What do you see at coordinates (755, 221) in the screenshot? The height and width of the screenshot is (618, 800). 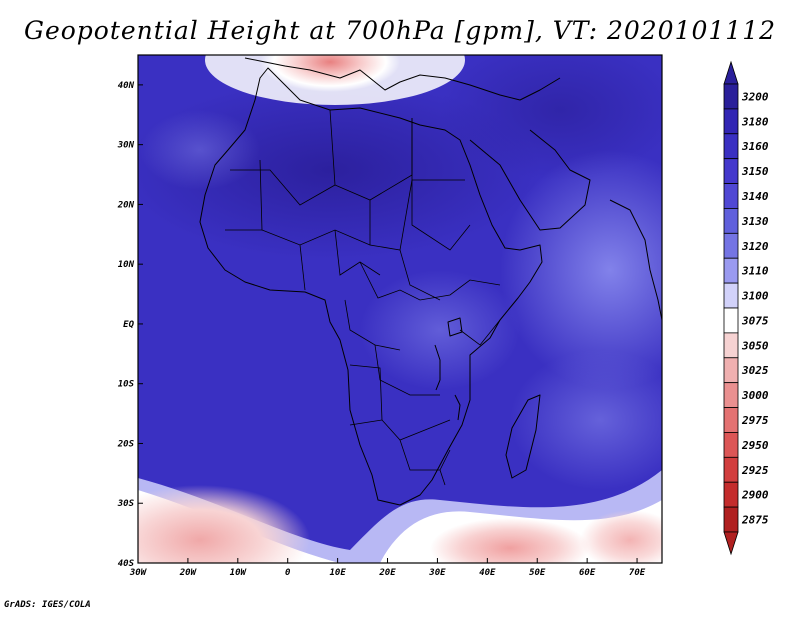 I see `colorbar-label: 3130` at bounding box center [755, 221].